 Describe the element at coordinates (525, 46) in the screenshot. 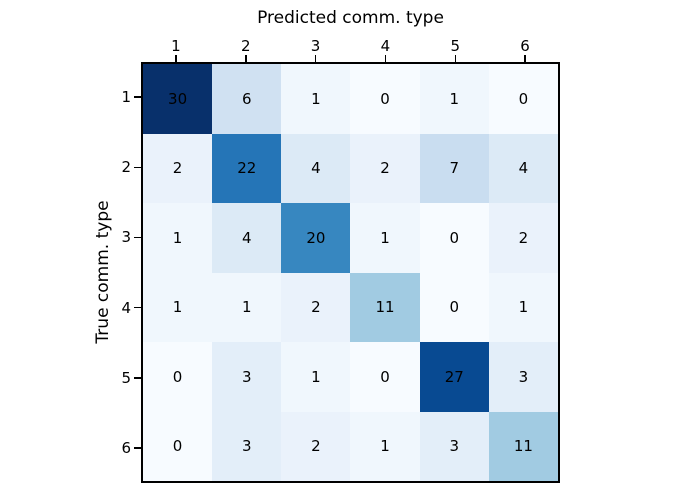

I see `x-tick-label: 6` at that location.